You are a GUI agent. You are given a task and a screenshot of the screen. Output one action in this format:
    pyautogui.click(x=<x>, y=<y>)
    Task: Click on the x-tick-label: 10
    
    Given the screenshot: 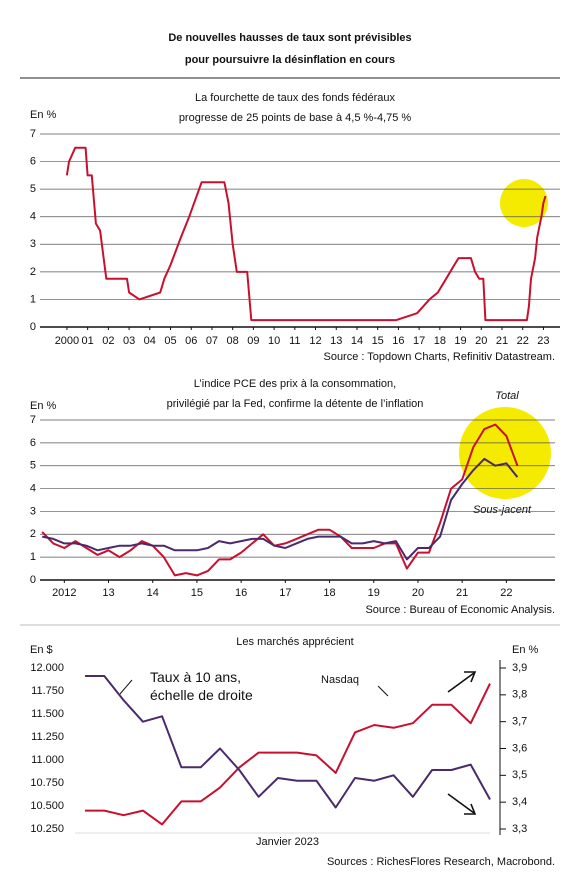 What is the action you would take?
    pyautogui.click(x=274, y=341)
    